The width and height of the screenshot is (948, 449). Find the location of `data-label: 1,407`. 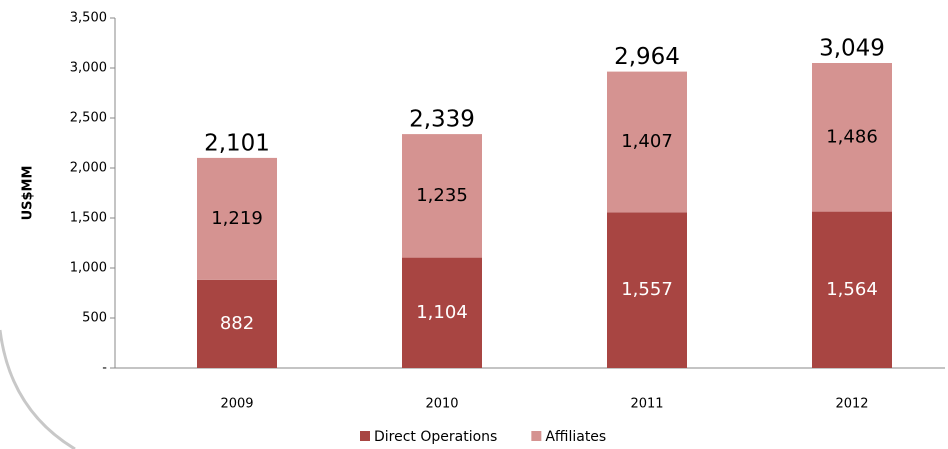

data-label: 1,407 is located at coordinates (647, 141).